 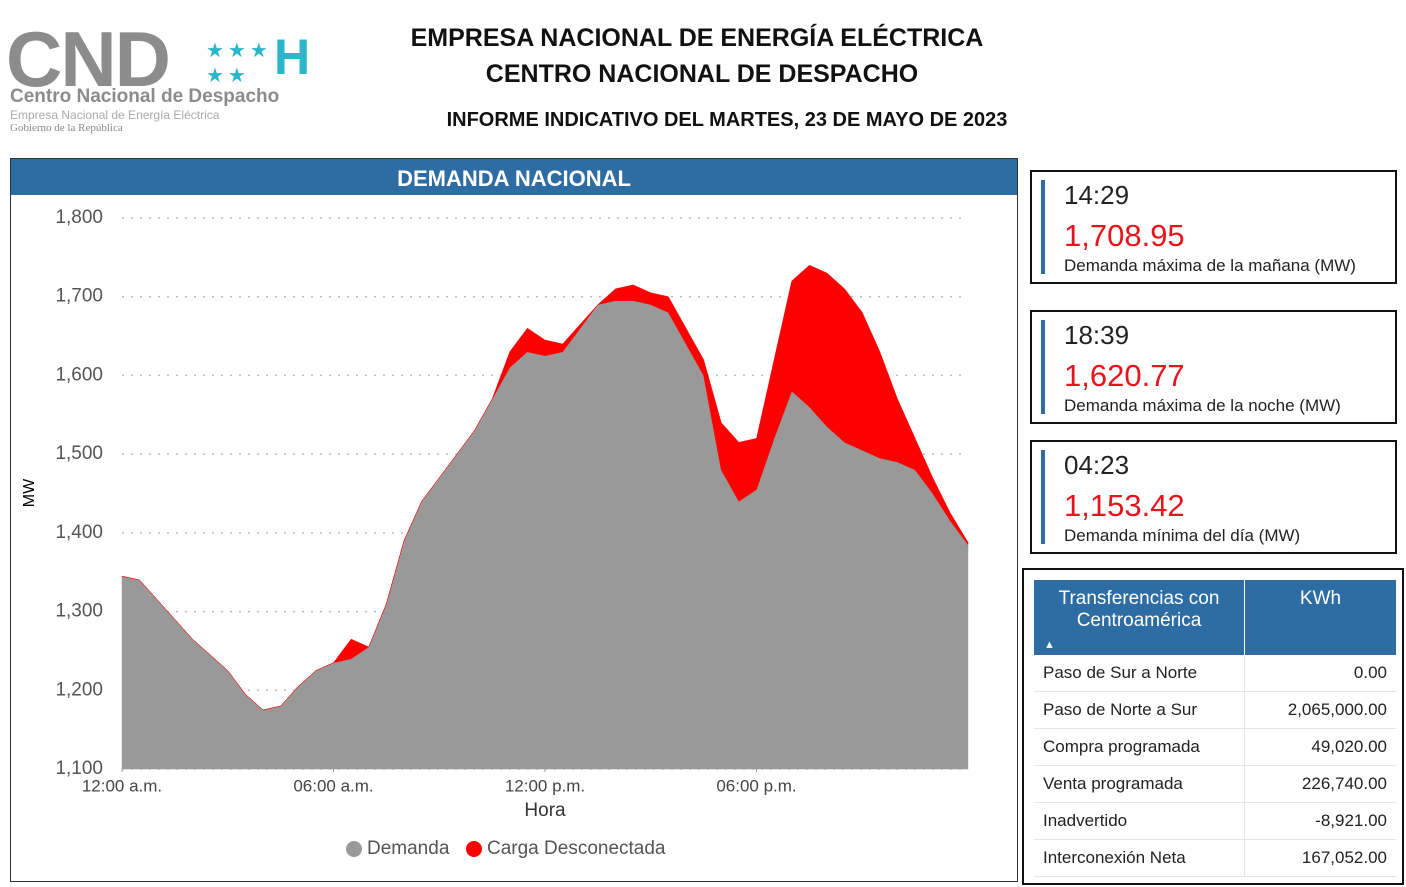 I want to click on table-row: Interconexión Neta 167,052.00, so click(x=1215, y=858).